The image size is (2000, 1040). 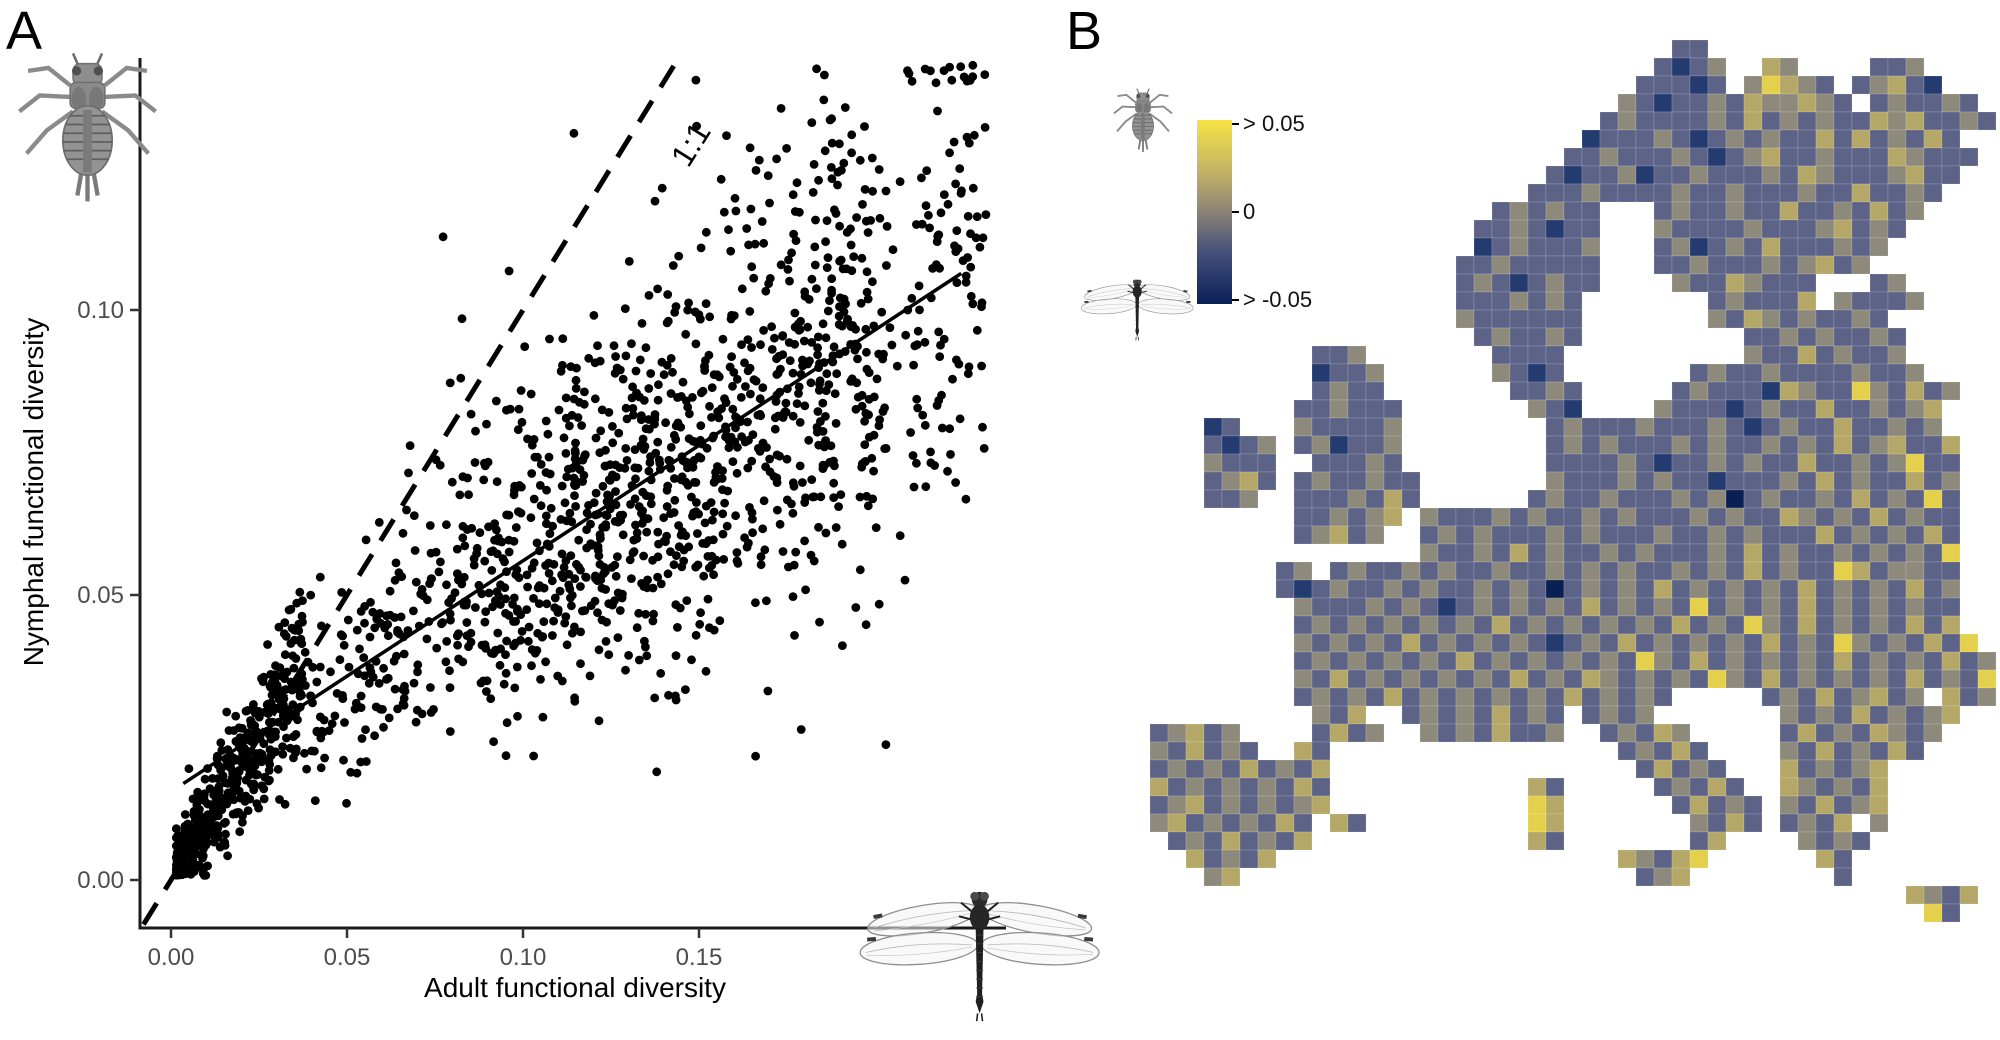 I want to click on x-axis-title: Adult functional diversity, so click(x=575, y=987).